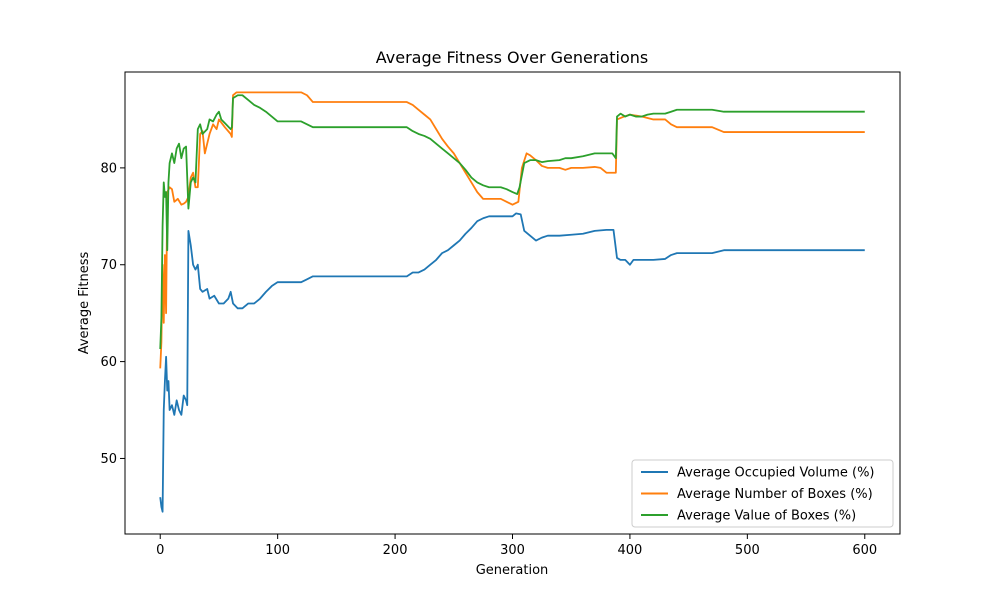  I want to click on x-tick-label: 100, so click(277, 550).